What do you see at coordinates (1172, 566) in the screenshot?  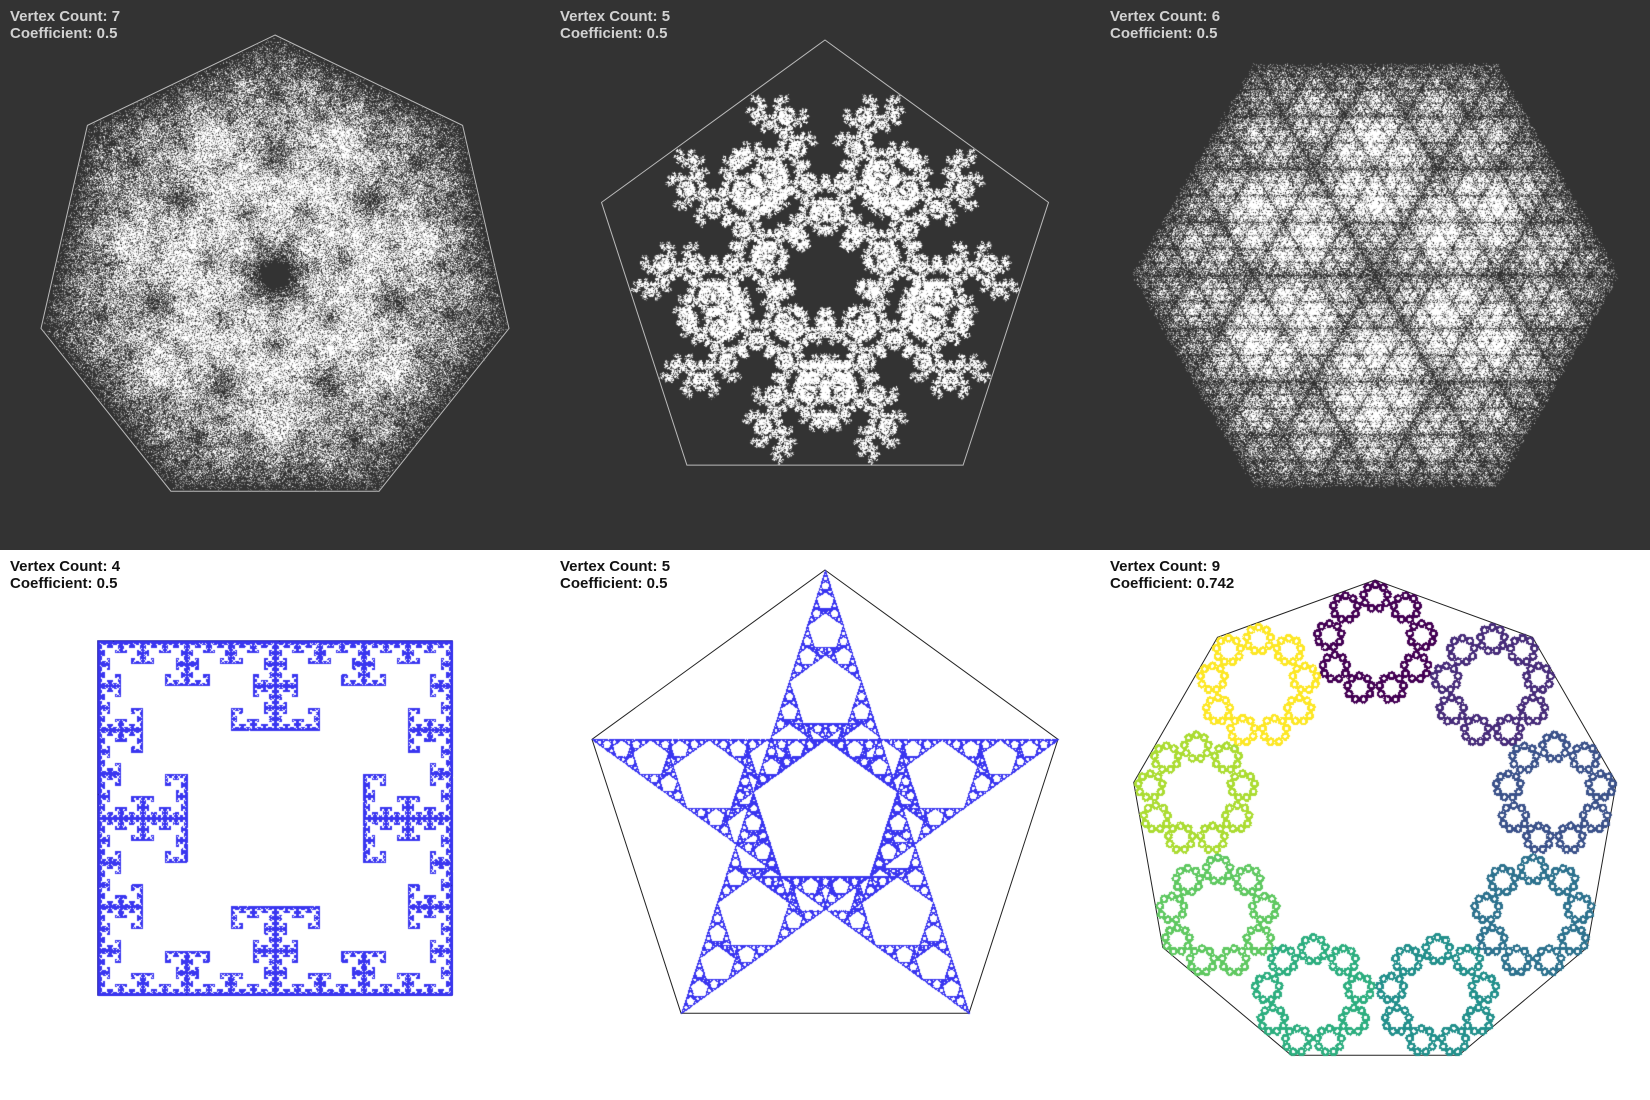 I see `vertex-count-label: Vertex Count: 9` at bounding box center [1172, 566].